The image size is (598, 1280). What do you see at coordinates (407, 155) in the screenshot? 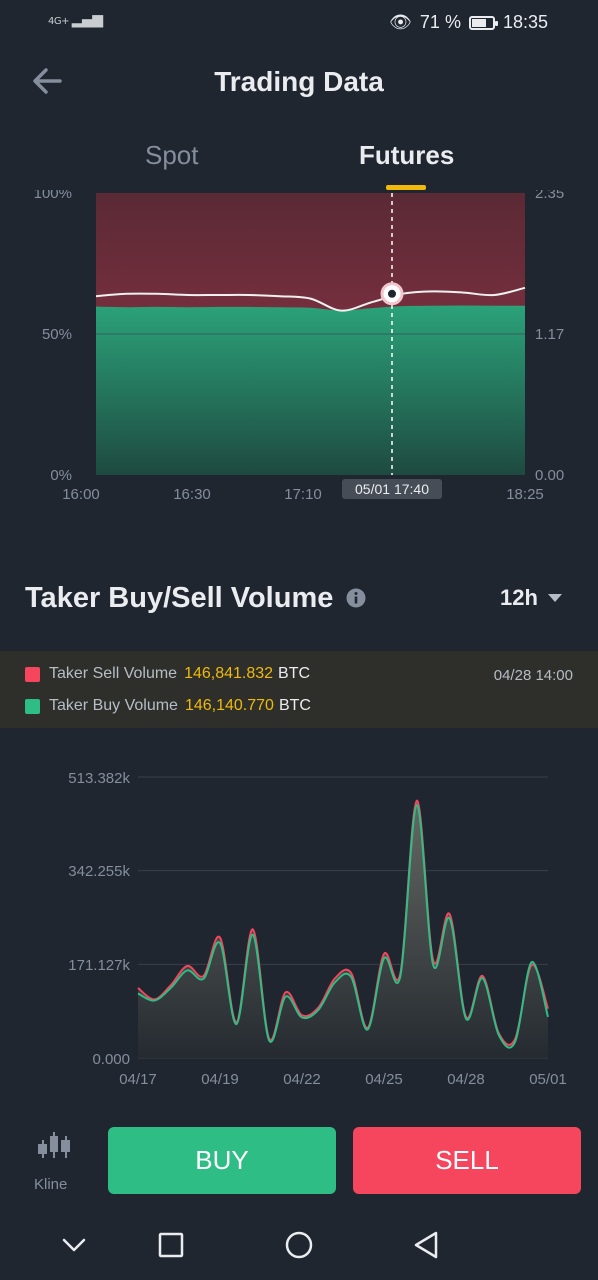
I see `tab-futures: Futures` at bounding box center [407, 155].